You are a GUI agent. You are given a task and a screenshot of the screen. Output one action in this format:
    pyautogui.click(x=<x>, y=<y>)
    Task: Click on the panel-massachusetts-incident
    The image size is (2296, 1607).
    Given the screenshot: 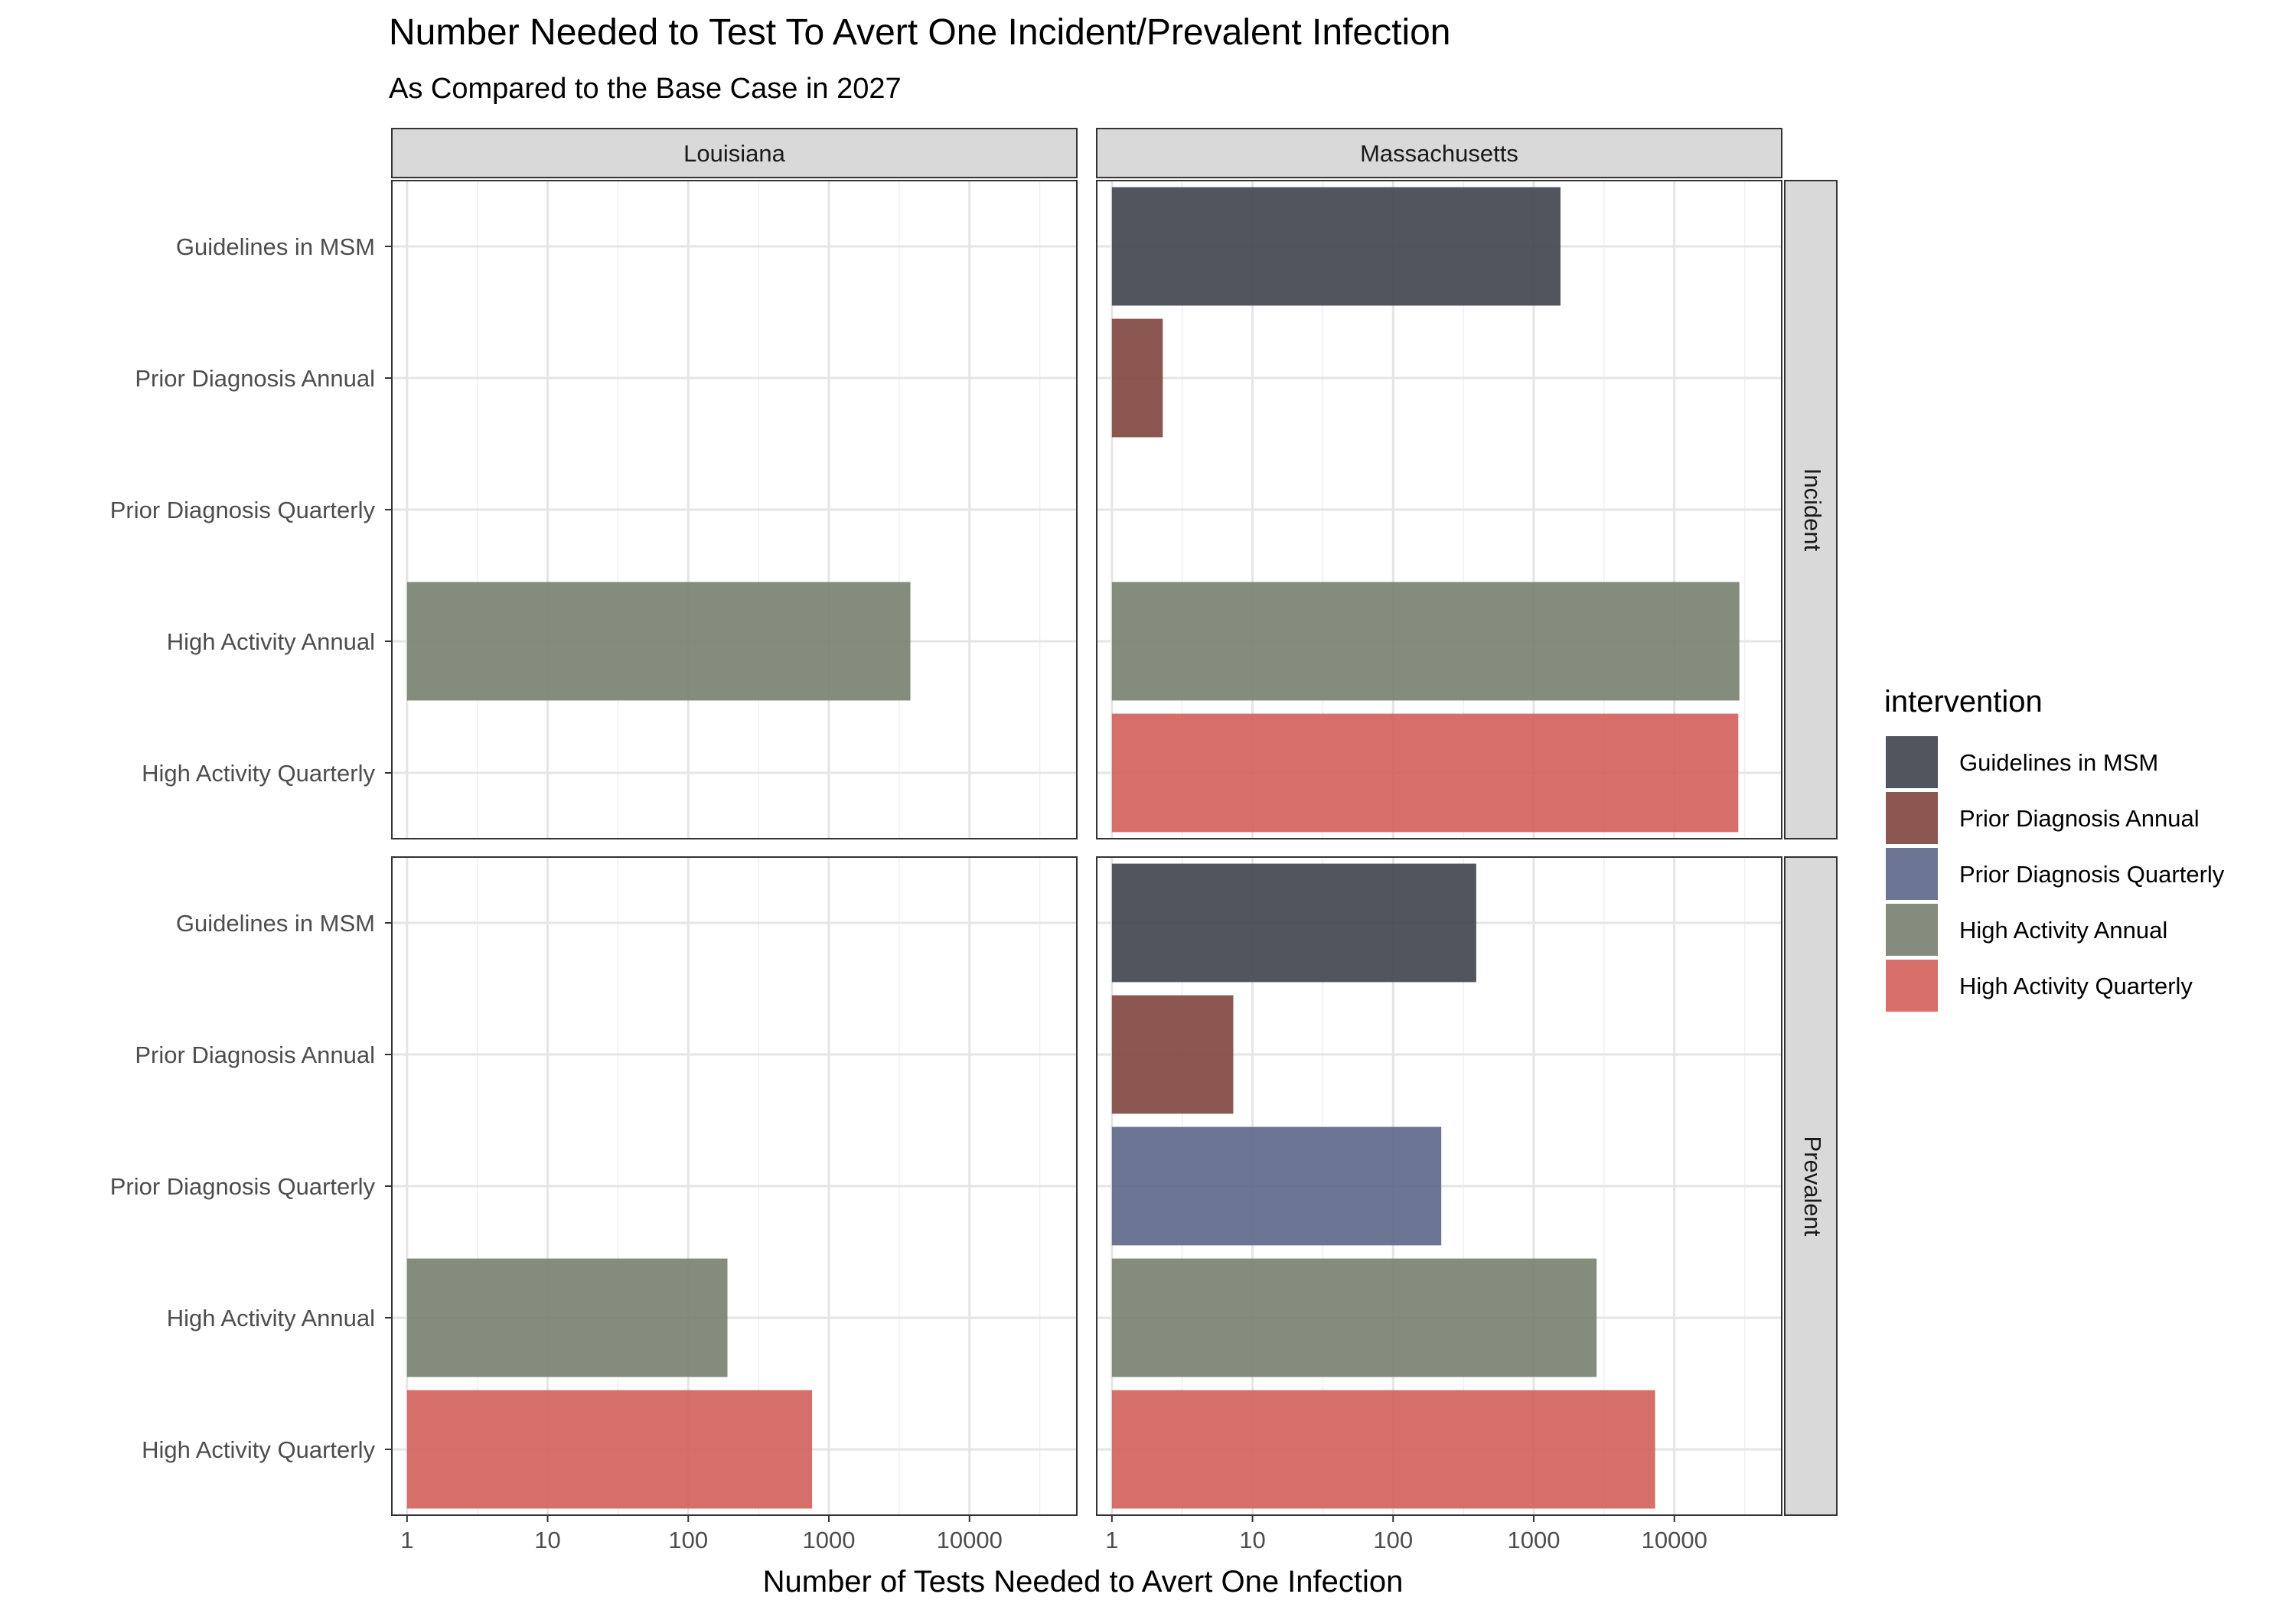 What is the action you would take?
    pyautogui.click(x=1439, y=510)
    